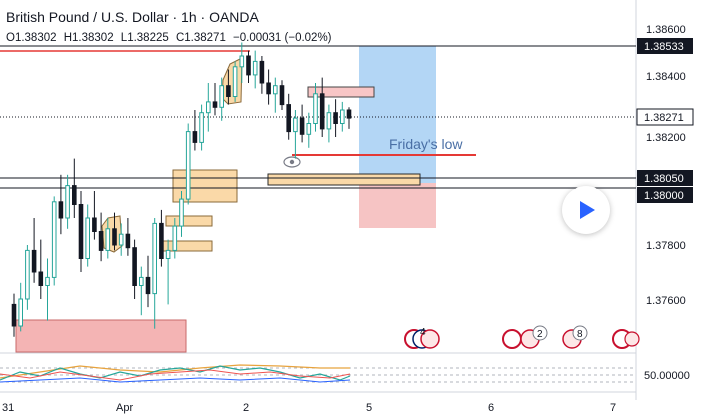  What do you see at coordinates (491, 408) in the screenshot?
I see `x-tick-6: 6` at bounding box center [491, 408].